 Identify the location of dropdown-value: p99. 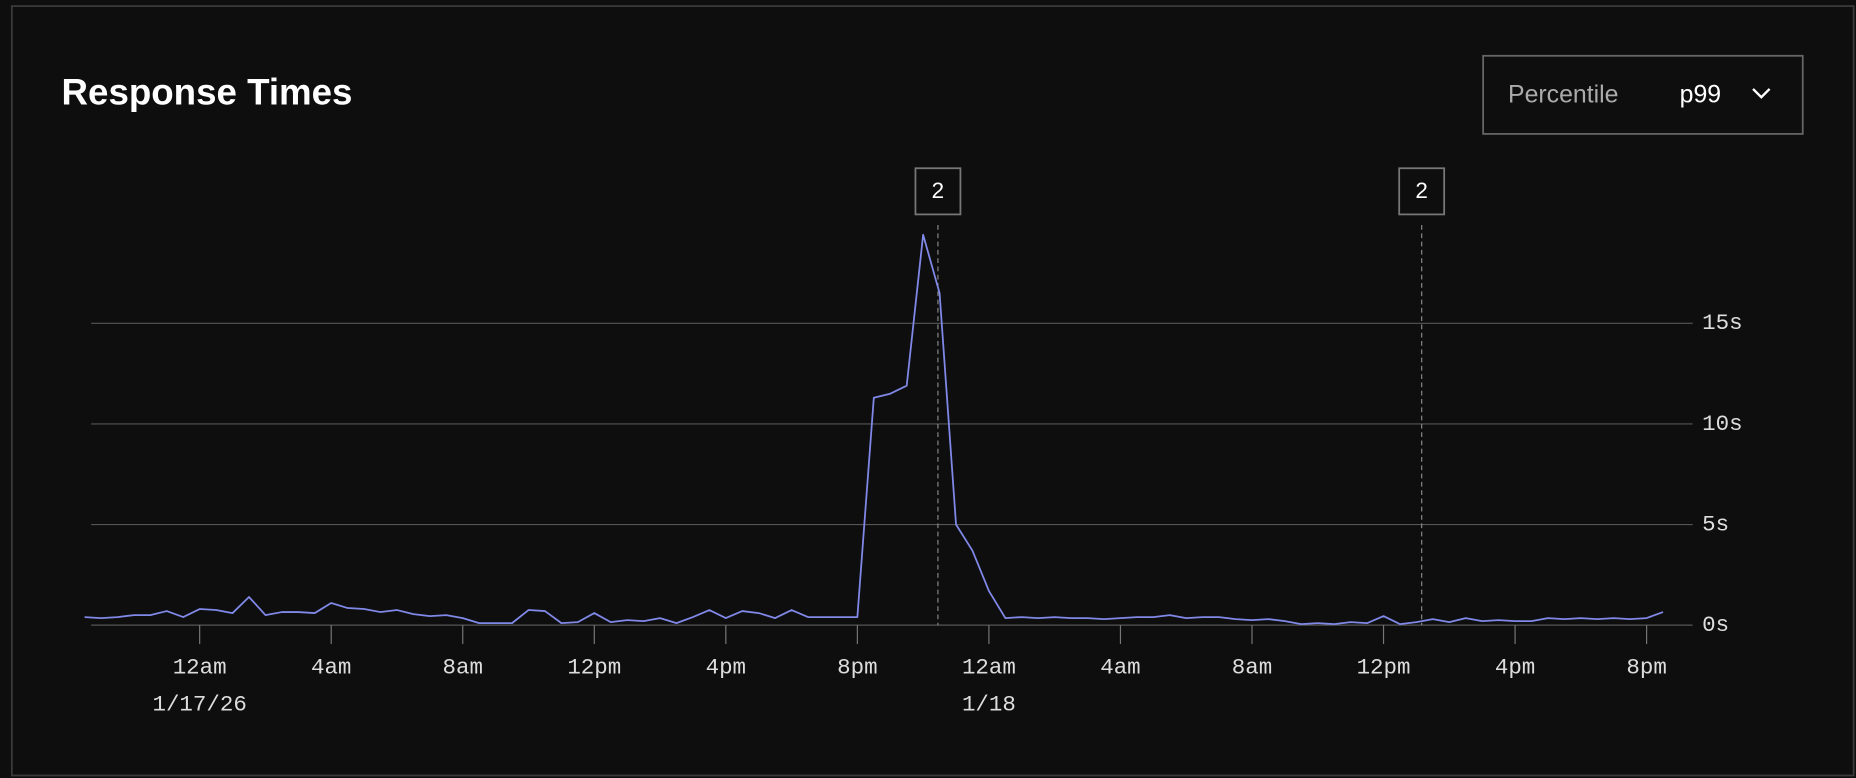
(1700, 95).